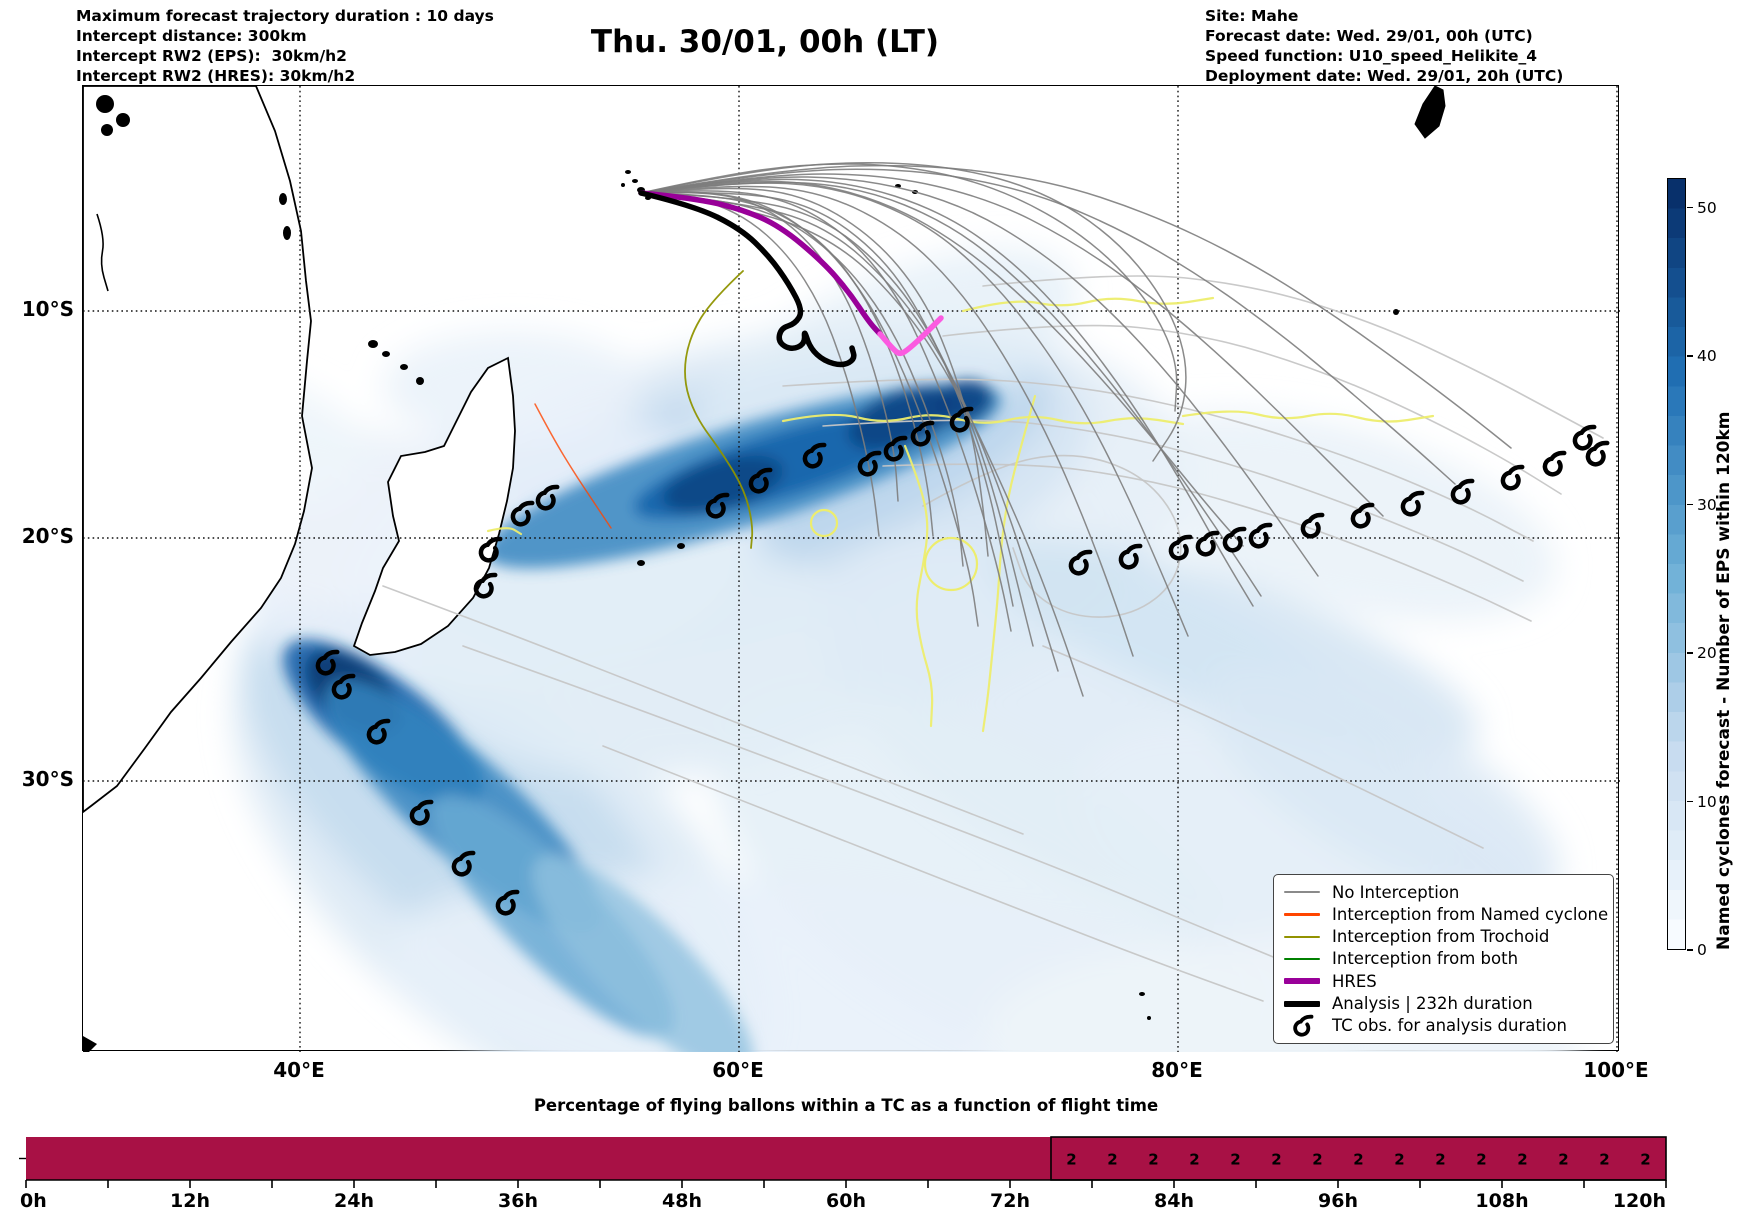 This screenshot has width=1752, height=1213. What do you see at coordinates (910, 335) in the screenshot?
I see `hres-track-tail` at bounding box center [910, 335].